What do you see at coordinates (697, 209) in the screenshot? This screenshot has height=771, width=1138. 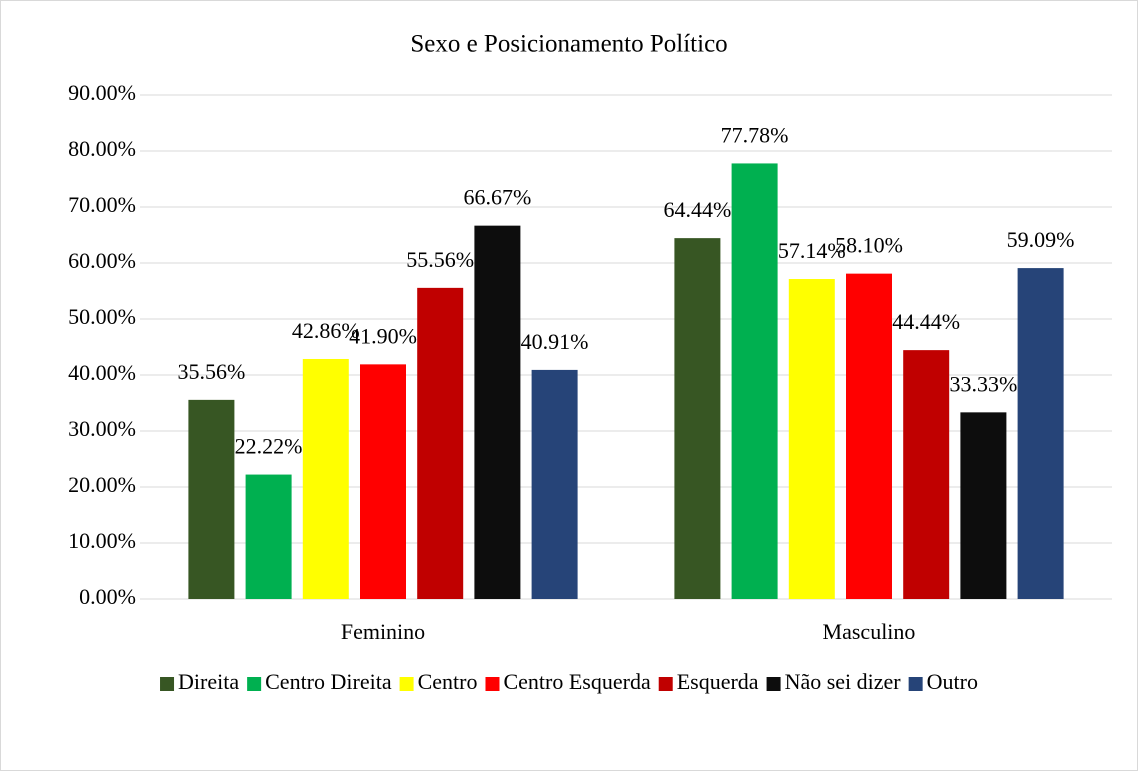 I see `data-label: 64.44%` at bounding box center [697, 209].